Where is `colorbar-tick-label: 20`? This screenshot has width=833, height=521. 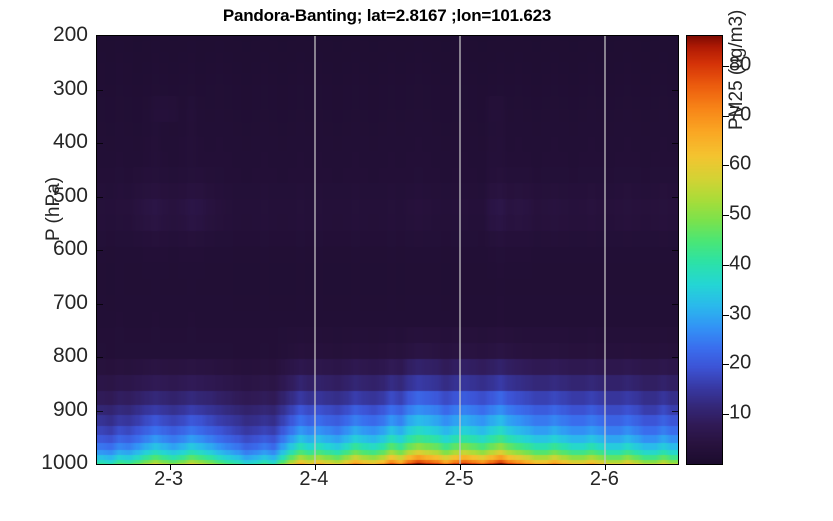 colorbar-tick-label: 20 is located at coordinates (740, 362).